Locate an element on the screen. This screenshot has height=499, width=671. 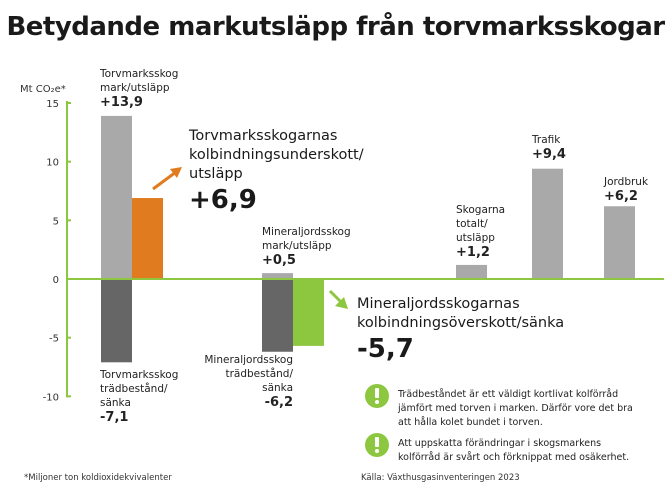
bar-jordbruk is located at coordinates (619, 242).